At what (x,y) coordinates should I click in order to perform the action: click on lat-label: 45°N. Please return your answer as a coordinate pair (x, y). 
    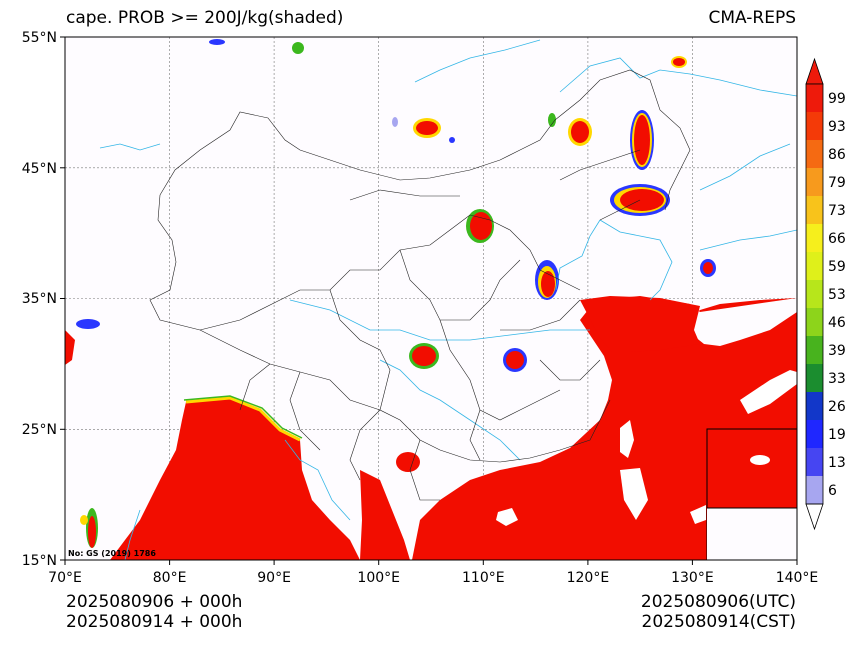
    Looking at the image, I should click on (39, 169).